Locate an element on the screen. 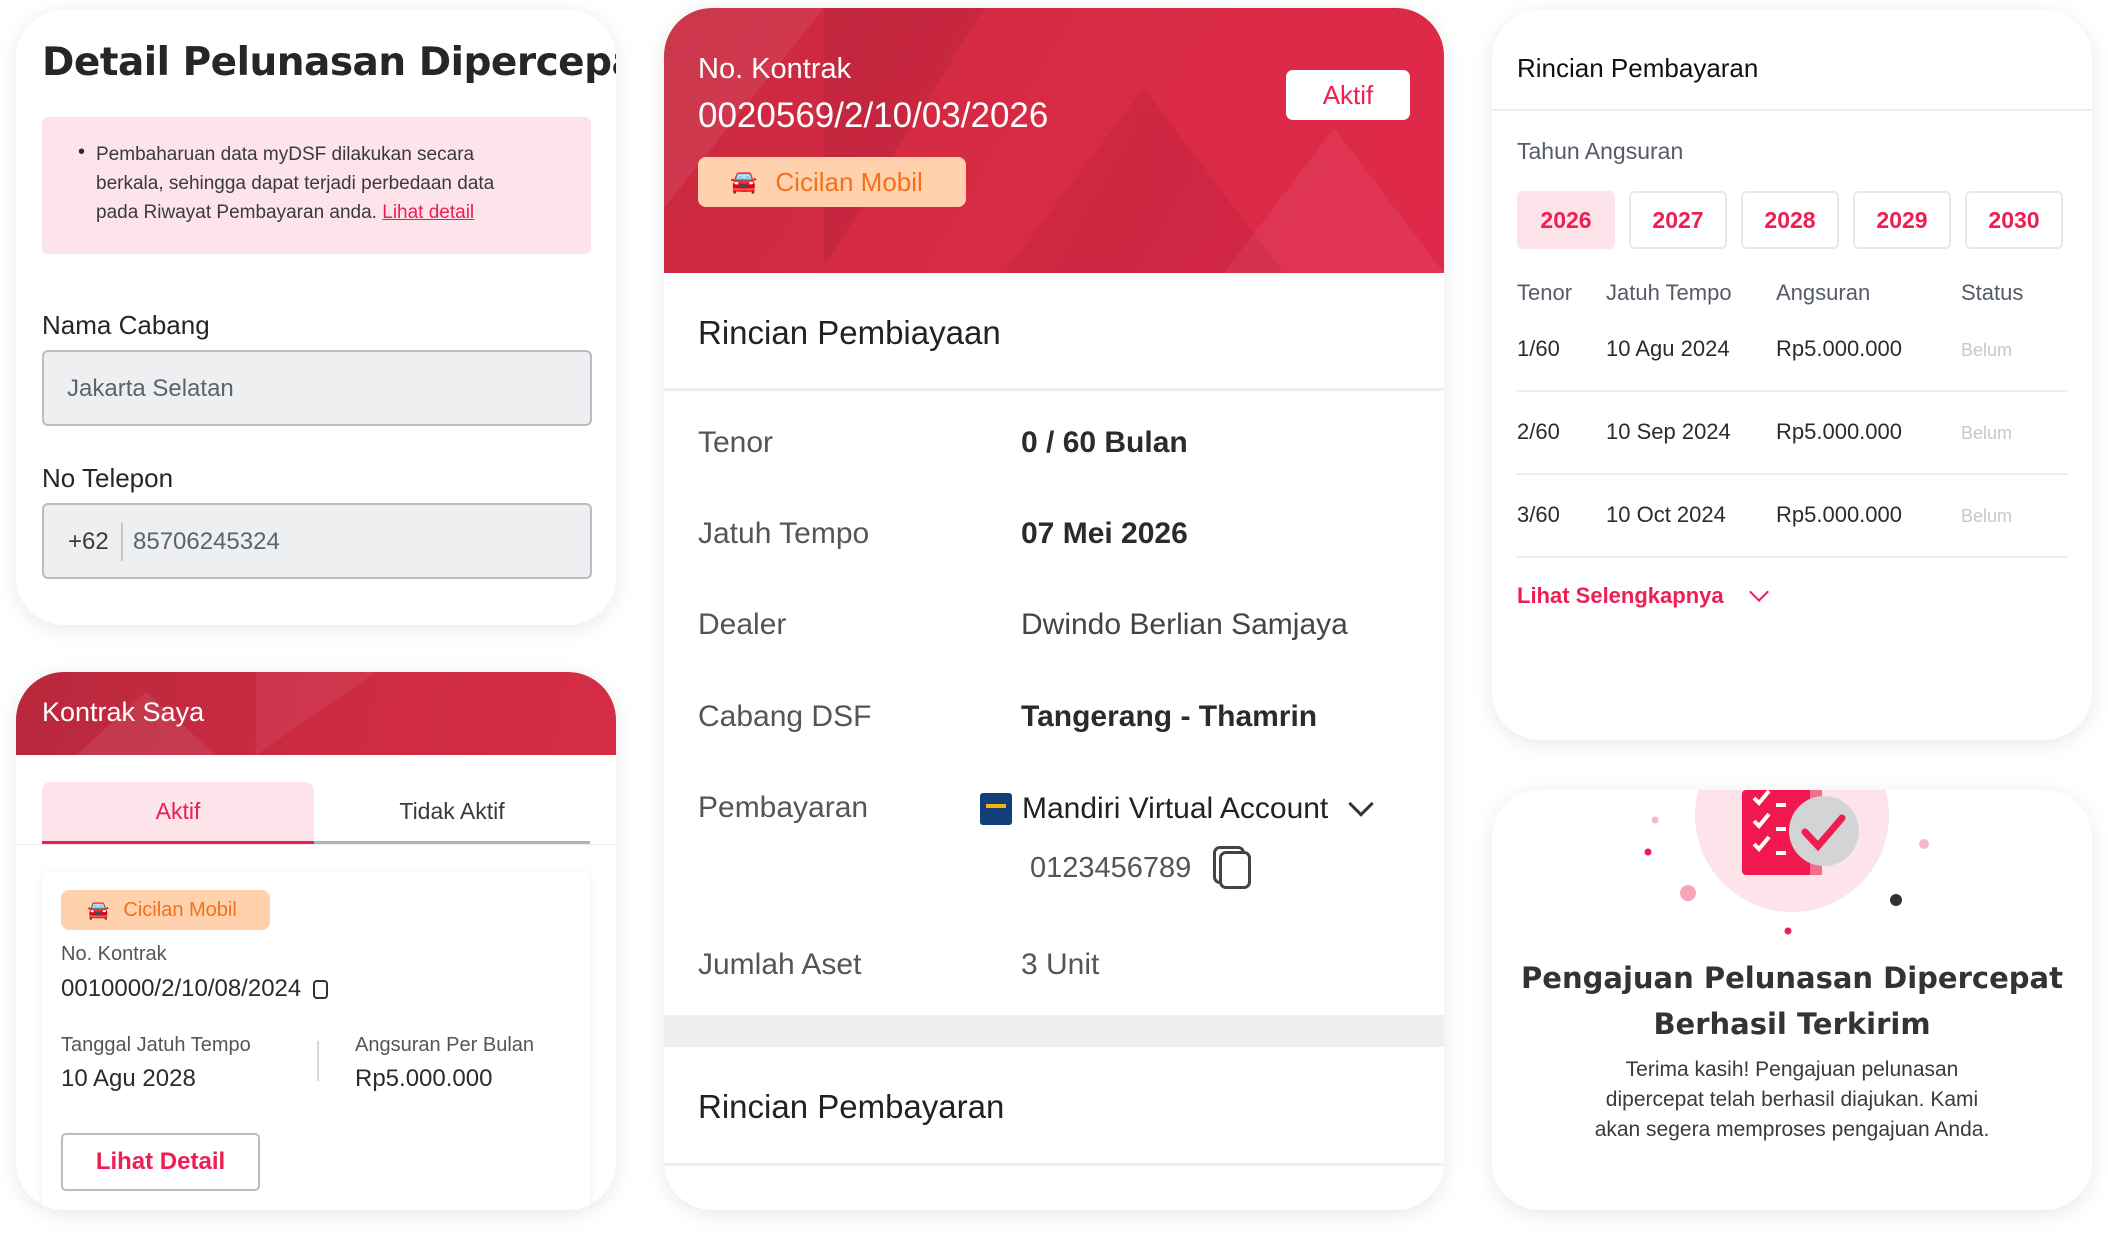 The image size is (2108, 1236). dealer-label: Dealer is located at coordinates (742, 624).